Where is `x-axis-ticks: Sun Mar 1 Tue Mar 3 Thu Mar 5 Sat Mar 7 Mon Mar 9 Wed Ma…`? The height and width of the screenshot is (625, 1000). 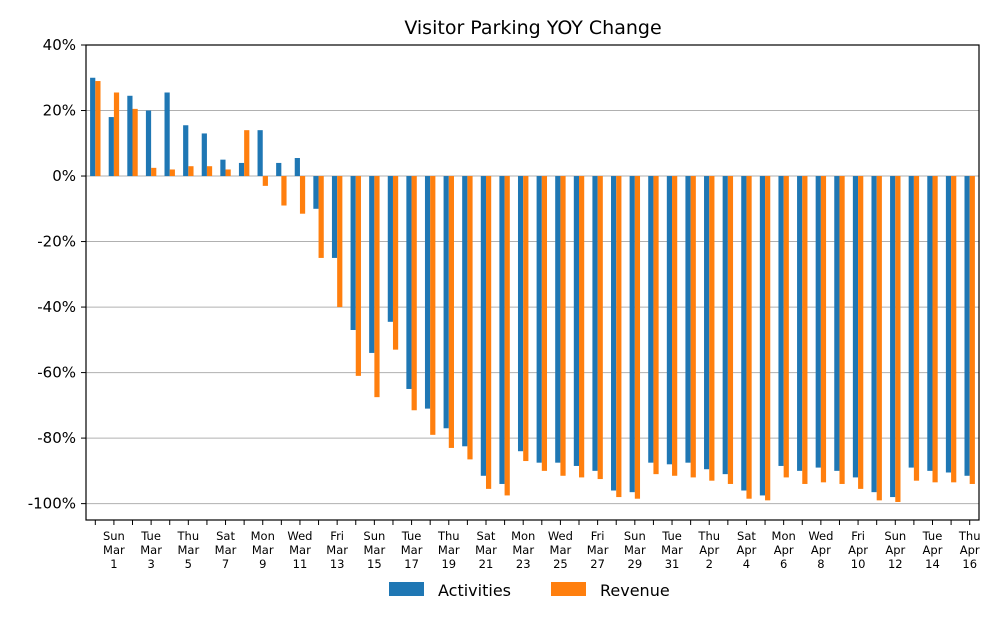
x-axis-ticks: Sun Mar 1 Tue Mar 3 Thu Mar 5 Sat Mar 7 Mon Mar 9 Wed Ma… is located at coordinates (537, 545).